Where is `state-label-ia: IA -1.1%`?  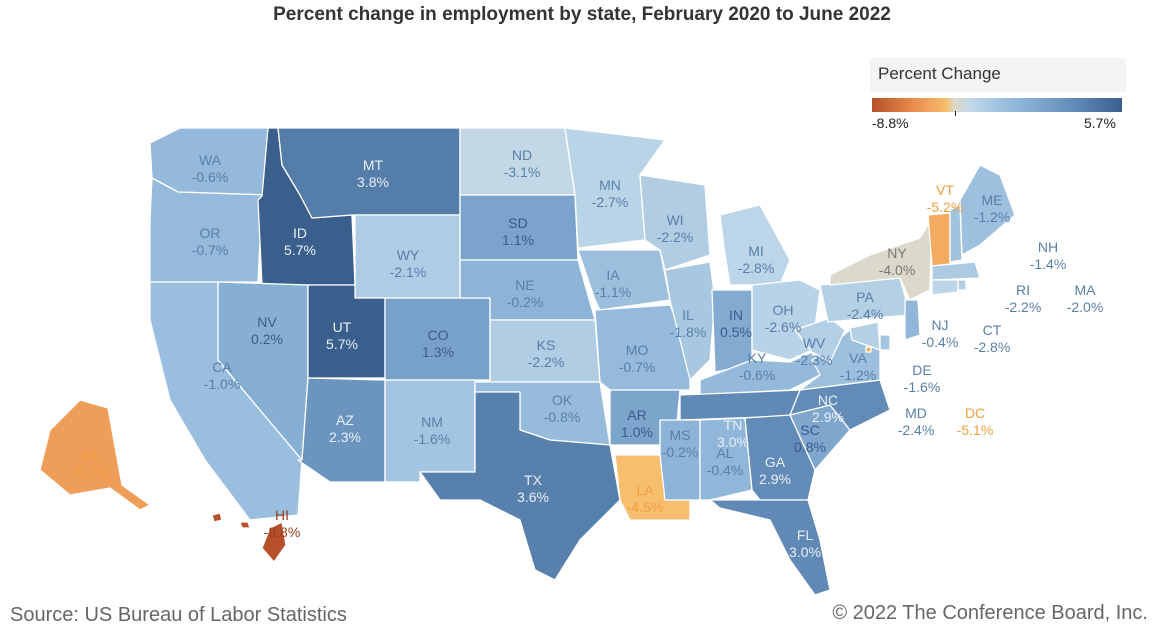 state-label-ia: IA -1.1% is located at coordinates (613, 283).